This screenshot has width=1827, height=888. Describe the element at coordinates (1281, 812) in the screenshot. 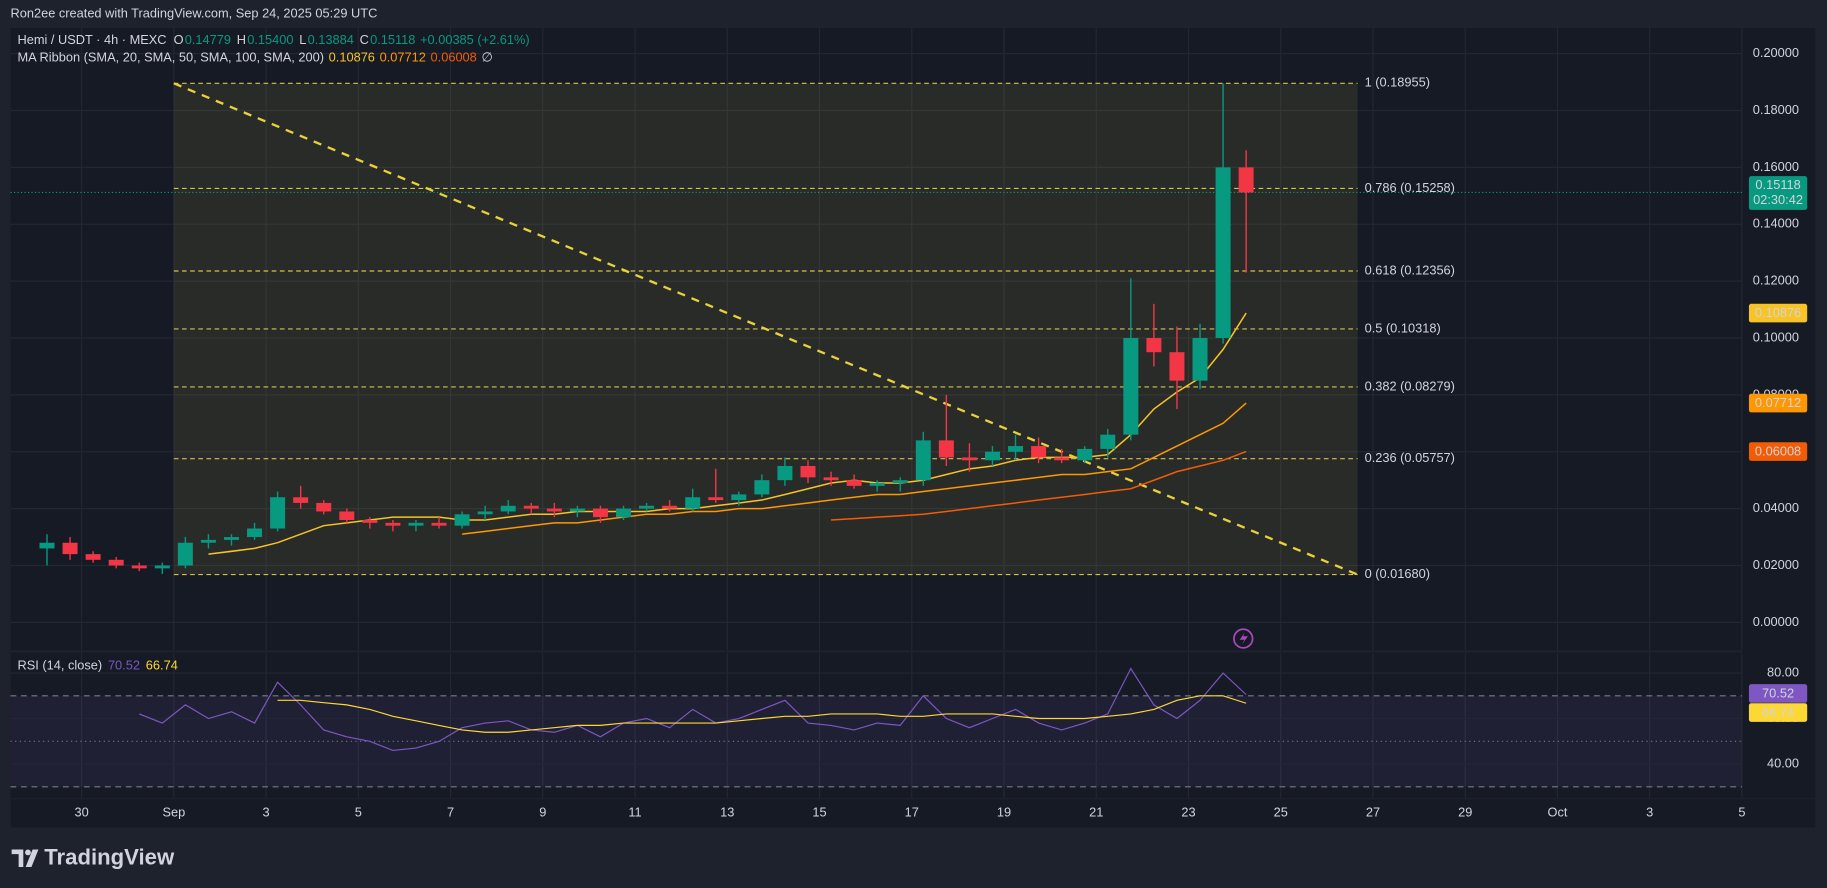

I see `x-tick-label: 25` at that location.